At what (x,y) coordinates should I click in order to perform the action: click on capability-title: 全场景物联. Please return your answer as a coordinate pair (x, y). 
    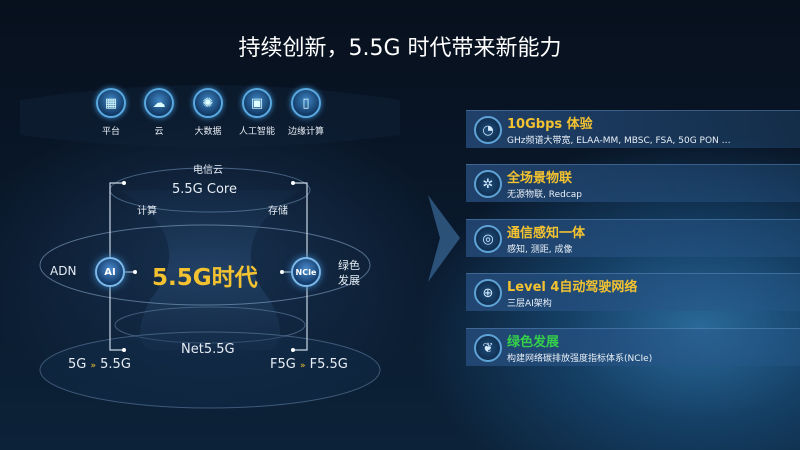
    Looking at the image, I should click on (540, 178).